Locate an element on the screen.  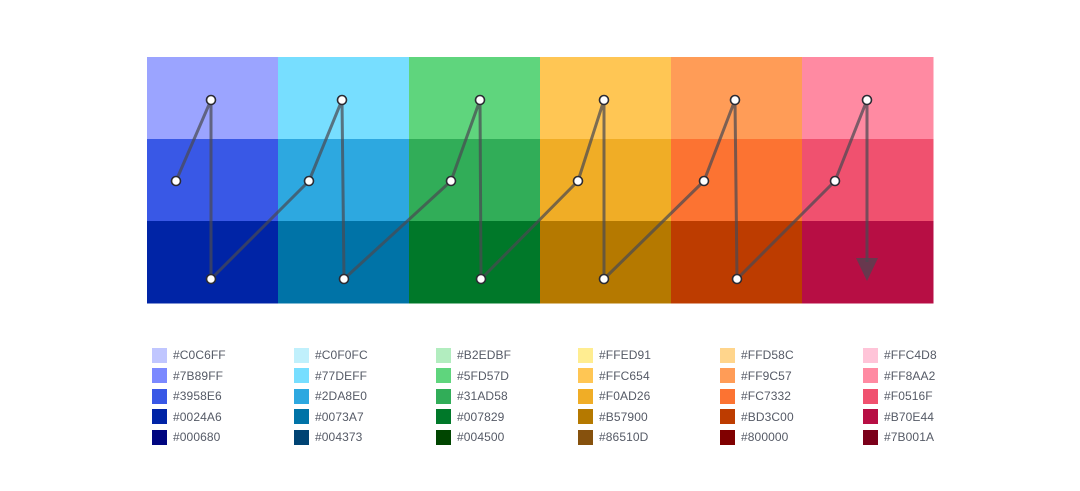
legend-item: #F0AD26 is located at coordinates (614, 396).